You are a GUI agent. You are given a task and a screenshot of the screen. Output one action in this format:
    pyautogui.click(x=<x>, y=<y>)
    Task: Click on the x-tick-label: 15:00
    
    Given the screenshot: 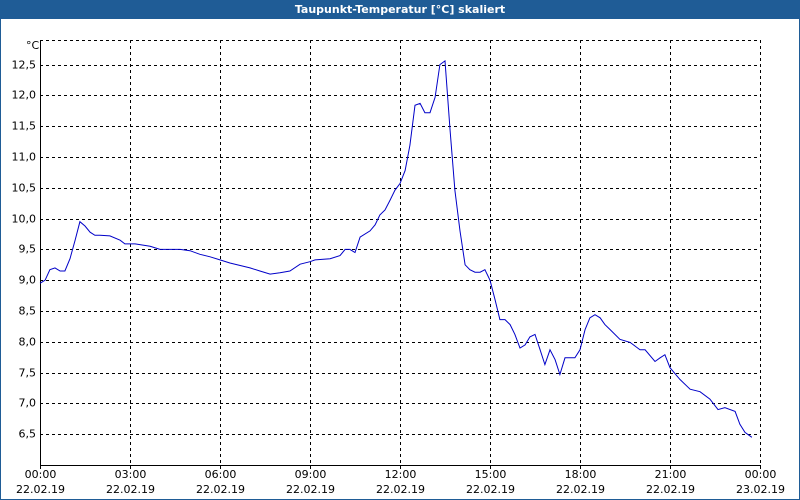 What is the action you would take?
    pyautogui.click(x=491, y=474)
    